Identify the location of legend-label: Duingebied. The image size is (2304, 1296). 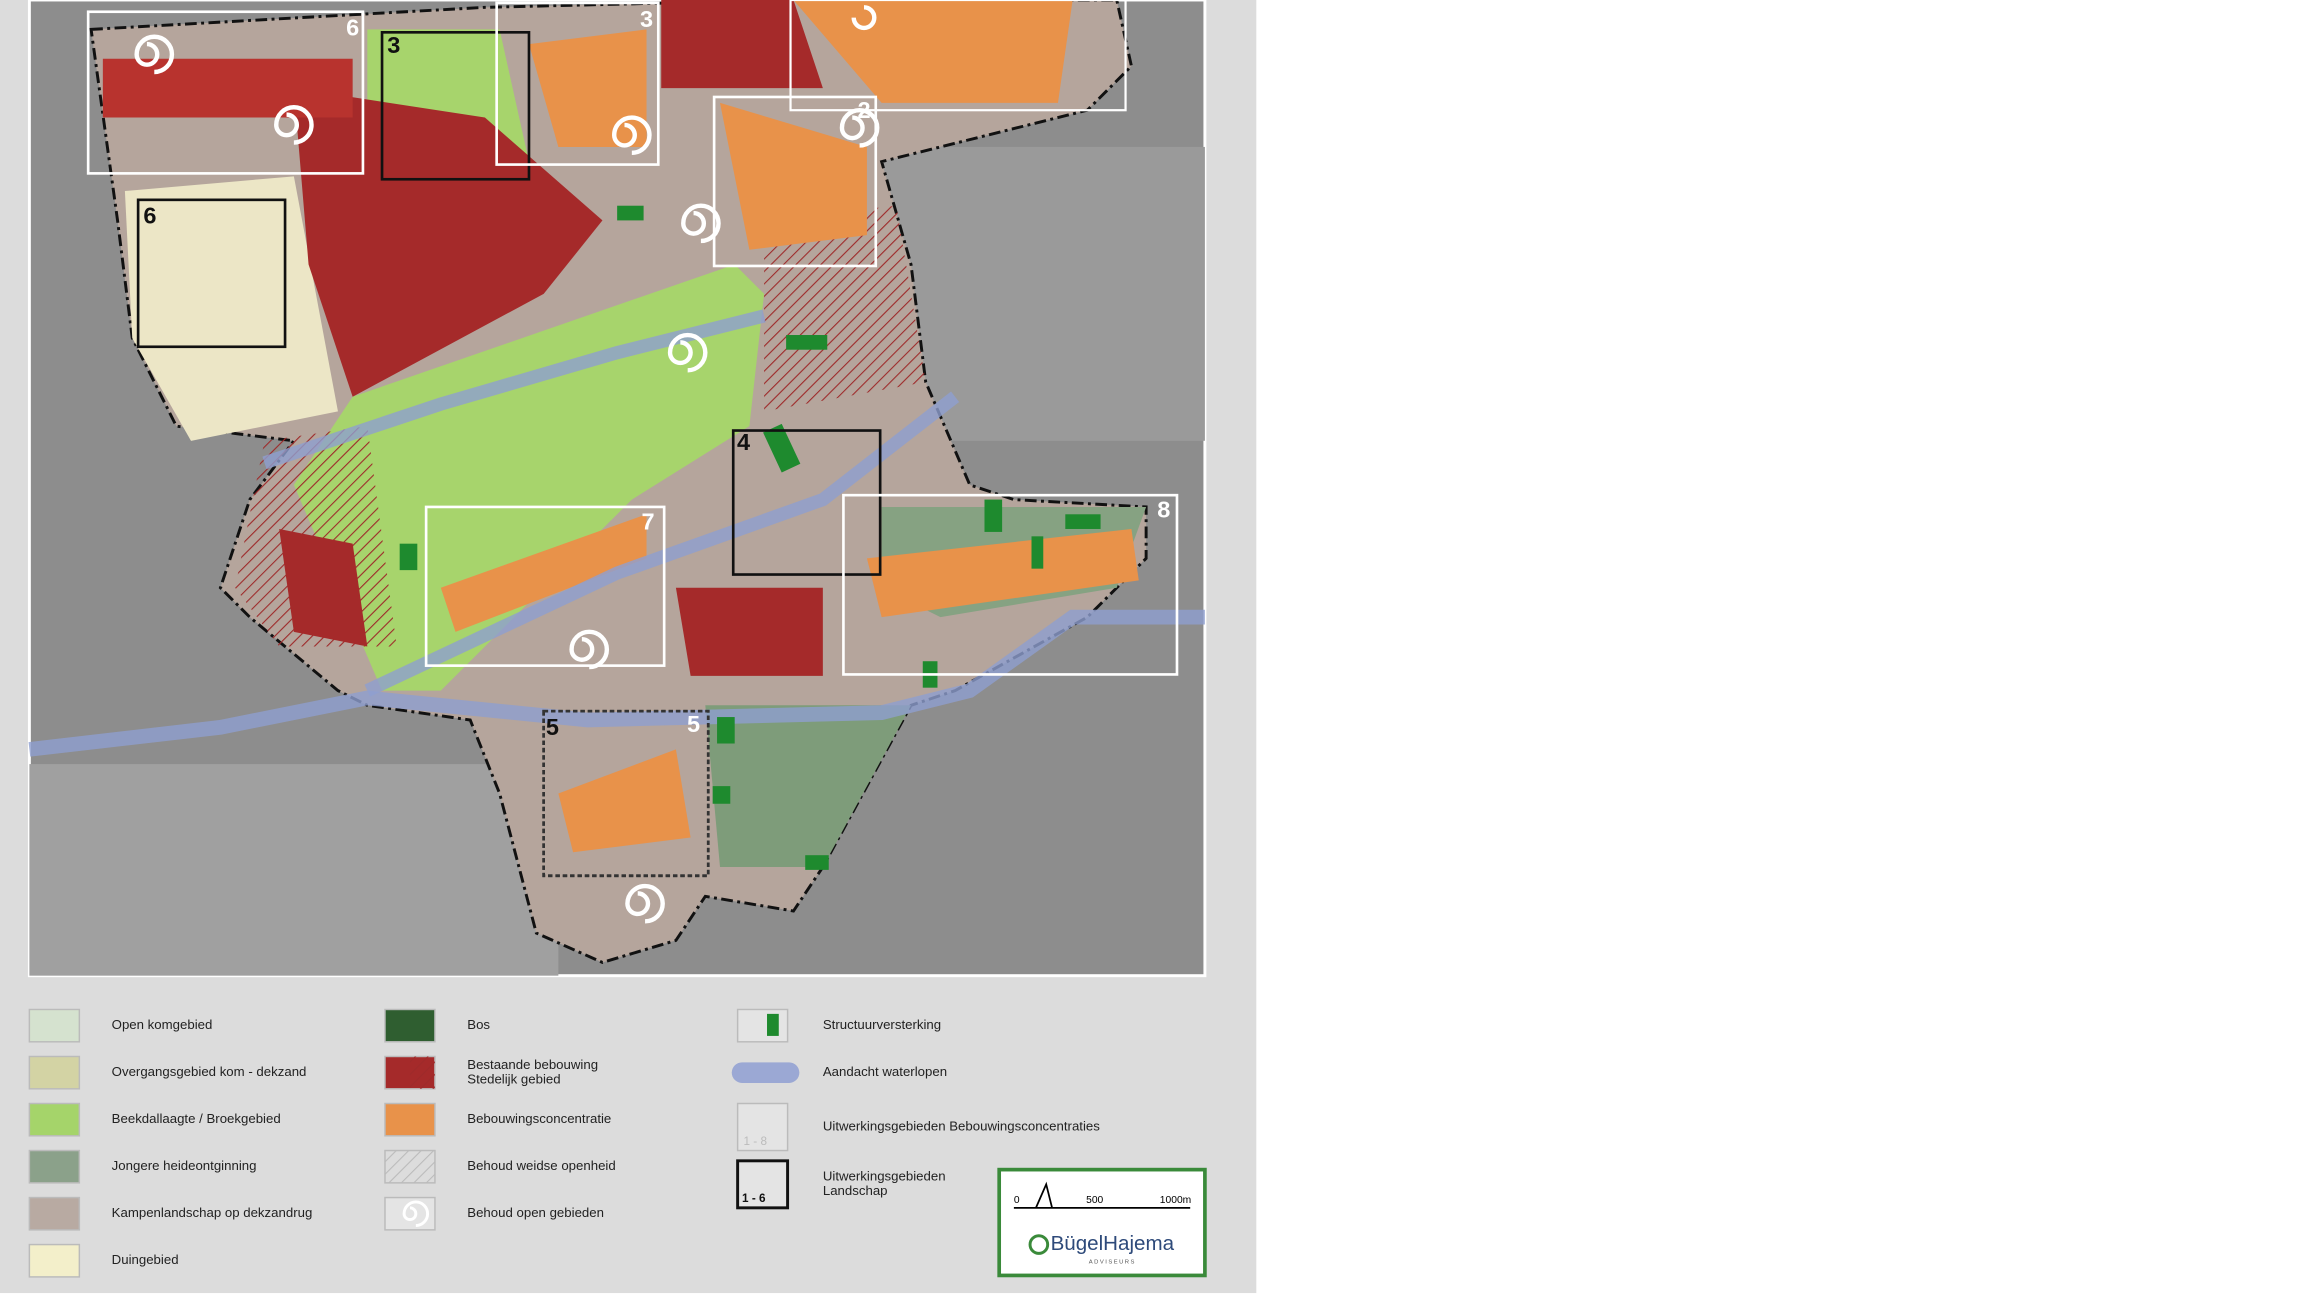
(145, 1259).